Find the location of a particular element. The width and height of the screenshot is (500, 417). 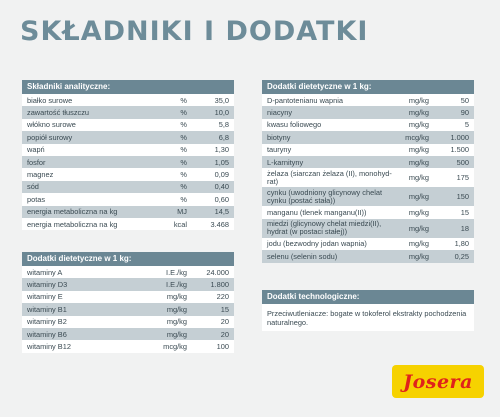

additive-row-value: 1,80 is located at coordinates (461, 244).